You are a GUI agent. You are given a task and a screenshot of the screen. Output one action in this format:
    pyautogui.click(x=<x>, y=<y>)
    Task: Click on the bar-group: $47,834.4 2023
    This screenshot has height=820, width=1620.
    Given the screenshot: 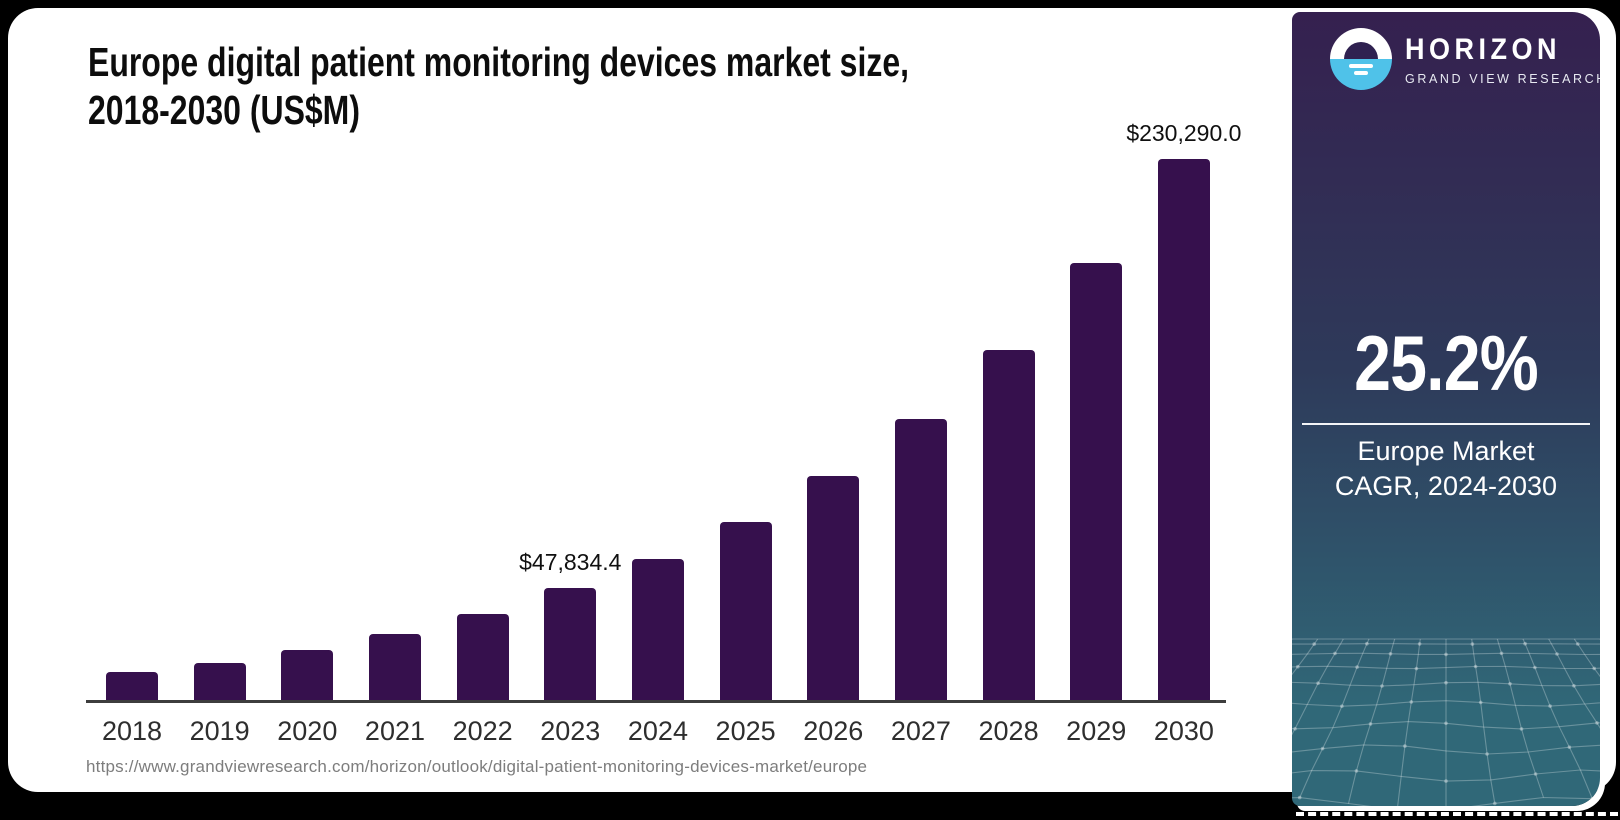 What is the action you would take?
    pyautogui.click(x=570, y=446)
    